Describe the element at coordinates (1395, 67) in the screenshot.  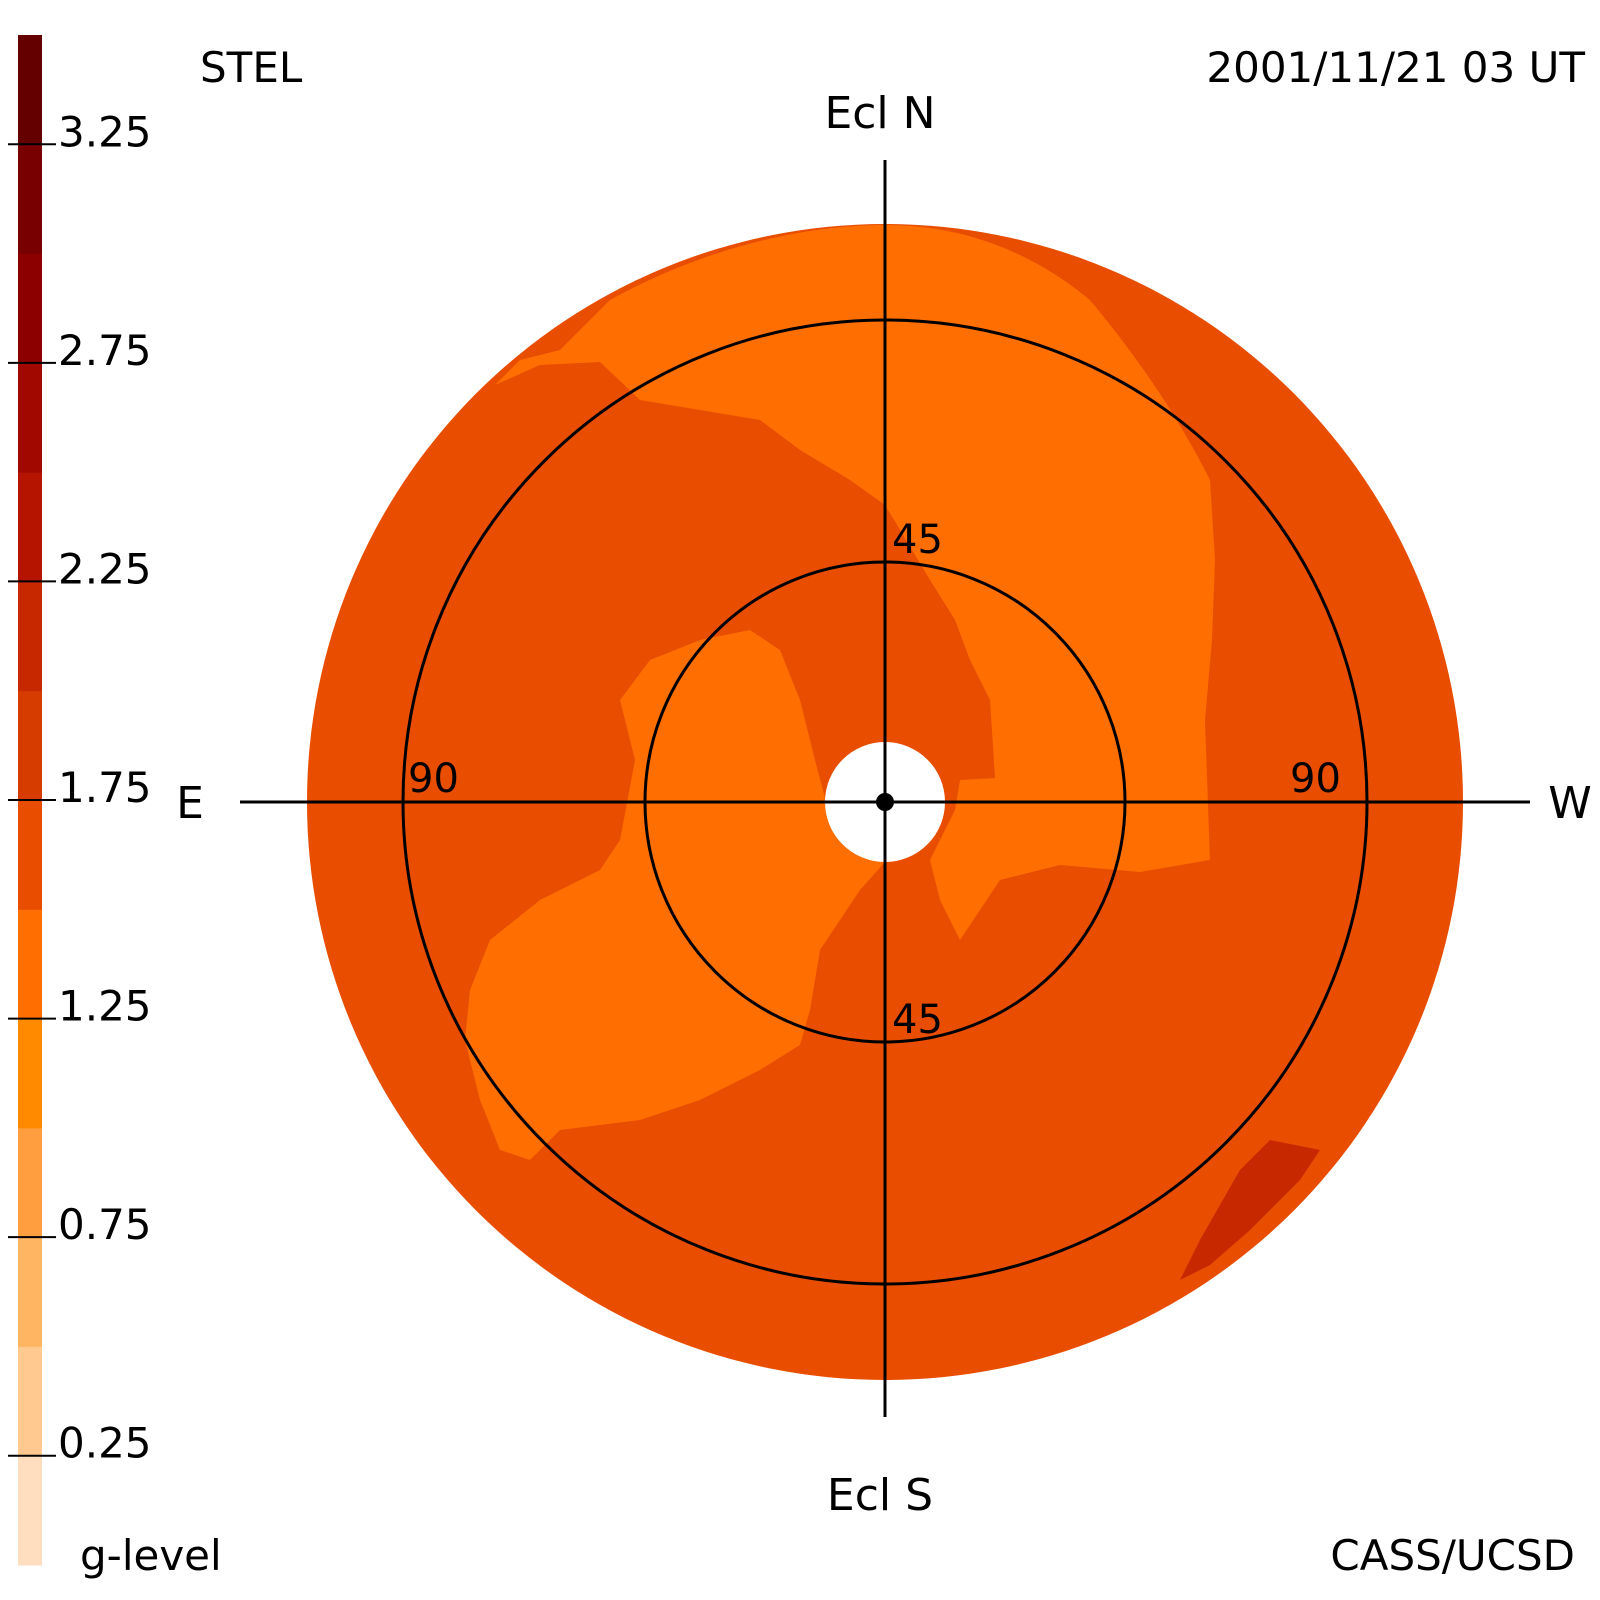
I see `title-right: 2001/11/21 03 UT` at that location.